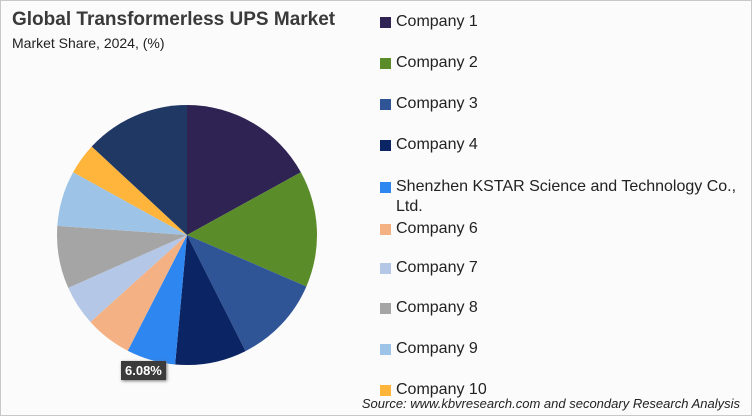 This screenshot has height=416, width=752. What do you see at coordinates (88, 43) in the screenshot?
I see `chart-subtitle: Market Share, 2024, (%)` at bounding box center [88, 43].